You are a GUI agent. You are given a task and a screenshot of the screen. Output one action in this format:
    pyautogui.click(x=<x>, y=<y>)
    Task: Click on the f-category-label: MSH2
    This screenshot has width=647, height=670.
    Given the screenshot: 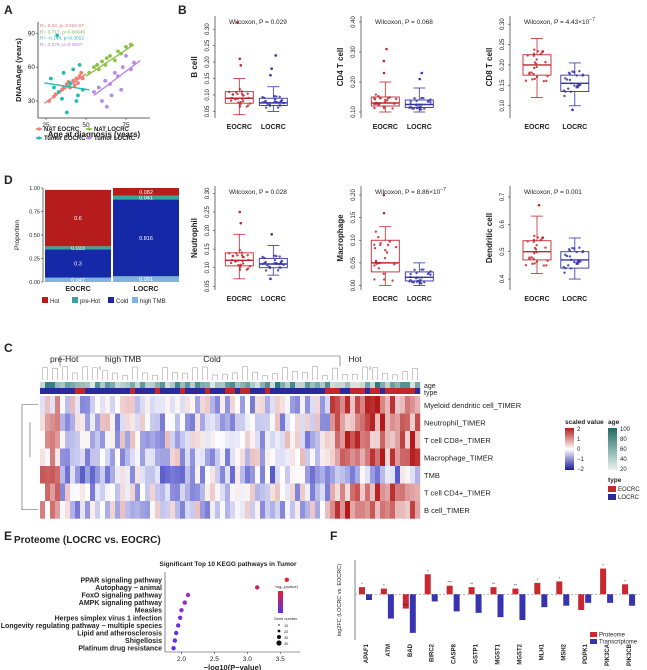 What is the action you would take?
    pyautogui.click(x=564, y=651)
    